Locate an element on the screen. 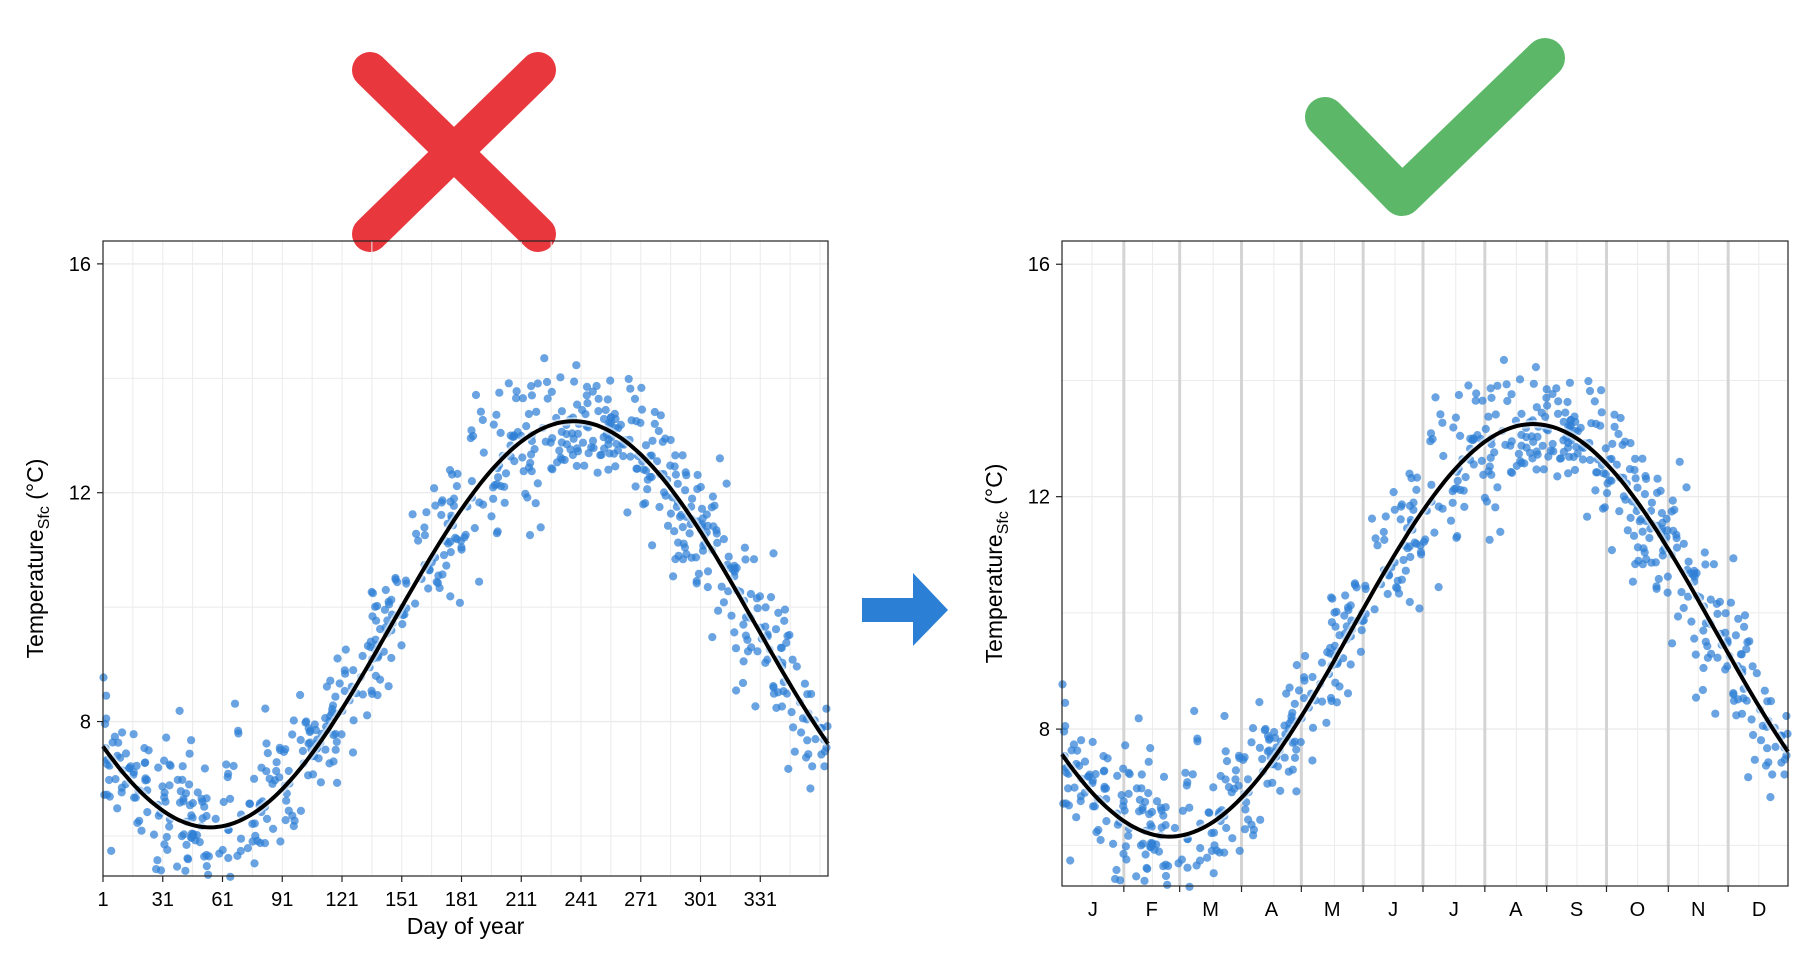 This screenshot has height=968, width=1813. y-axis: 8 12 16 is located at coordinates (86, 494).